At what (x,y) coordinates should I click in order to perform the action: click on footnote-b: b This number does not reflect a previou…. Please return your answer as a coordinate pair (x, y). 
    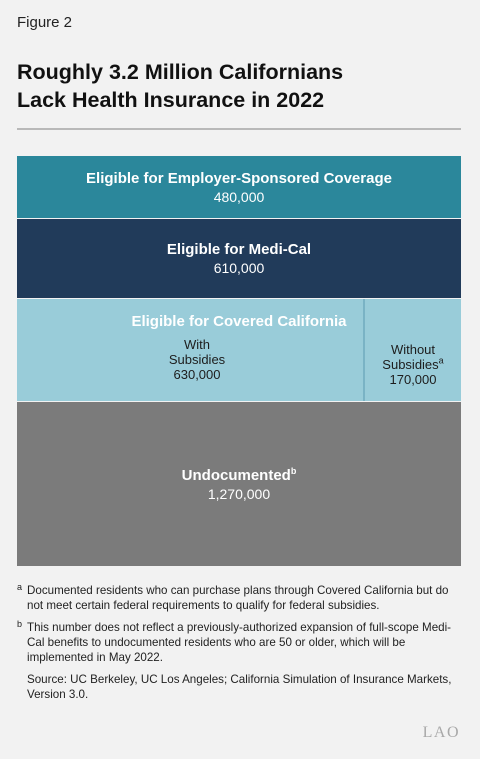
    Looking at the image, I should click on (242, 642).